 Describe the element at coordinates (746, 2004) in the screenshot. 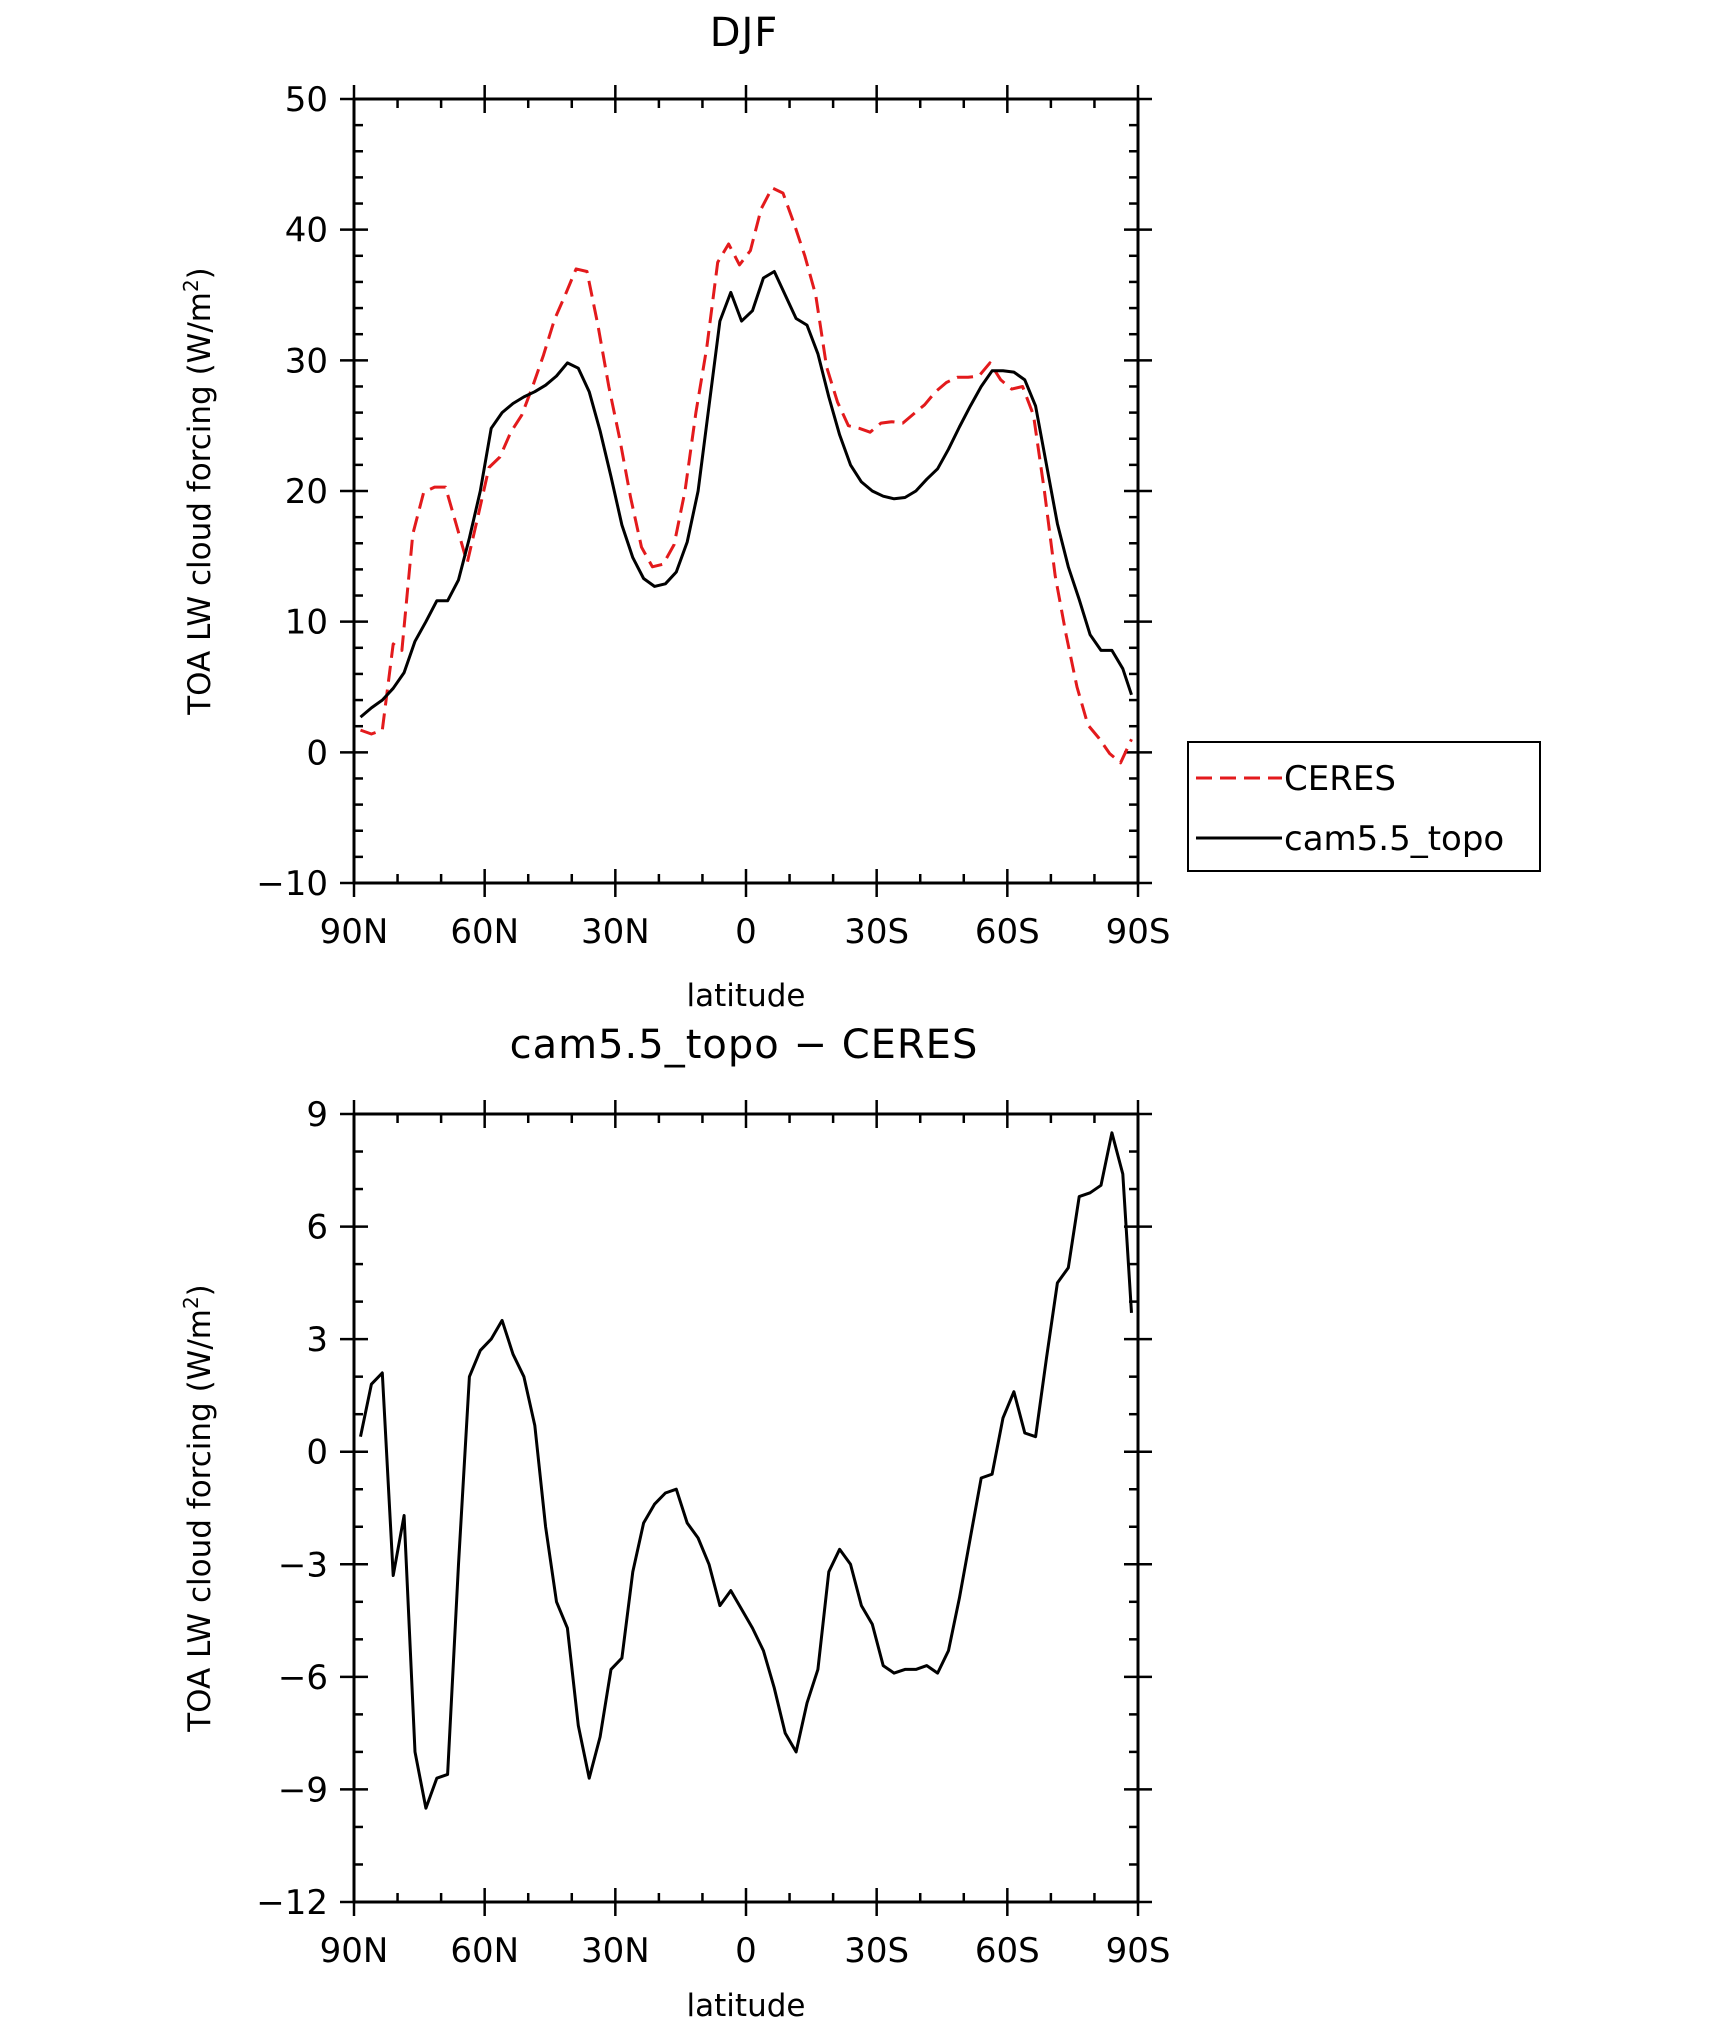

I see `bottom-x-axis-label: latitude` at that location.